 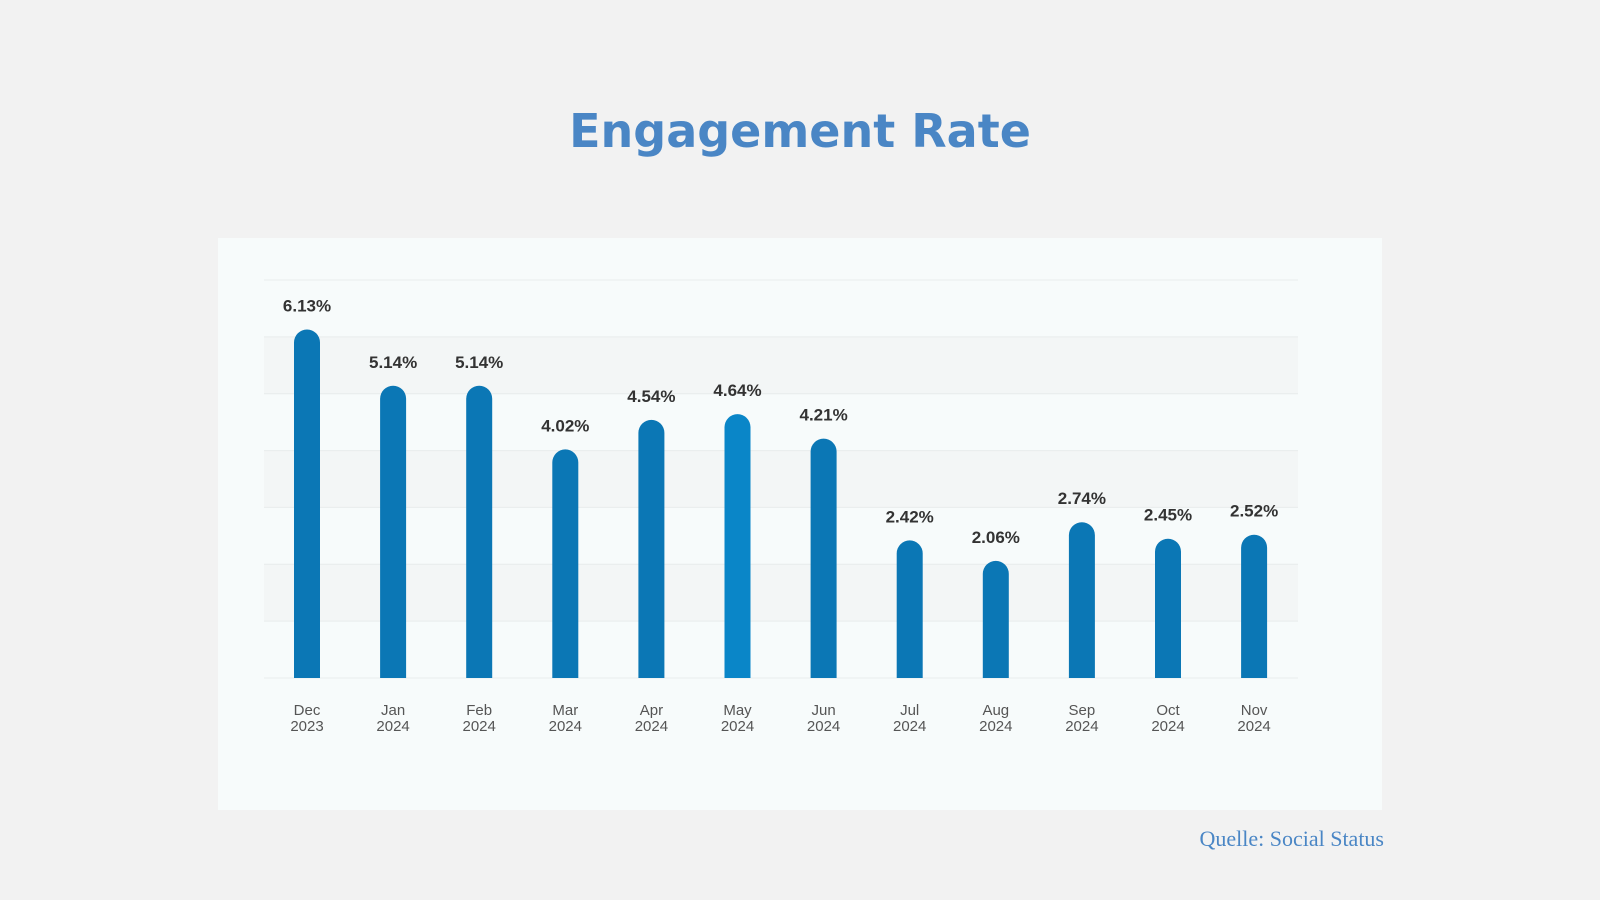 What do you see at coordinates (995, 619) in the screenshot?
I see `bar-aug` at bounding box center [995, 619].